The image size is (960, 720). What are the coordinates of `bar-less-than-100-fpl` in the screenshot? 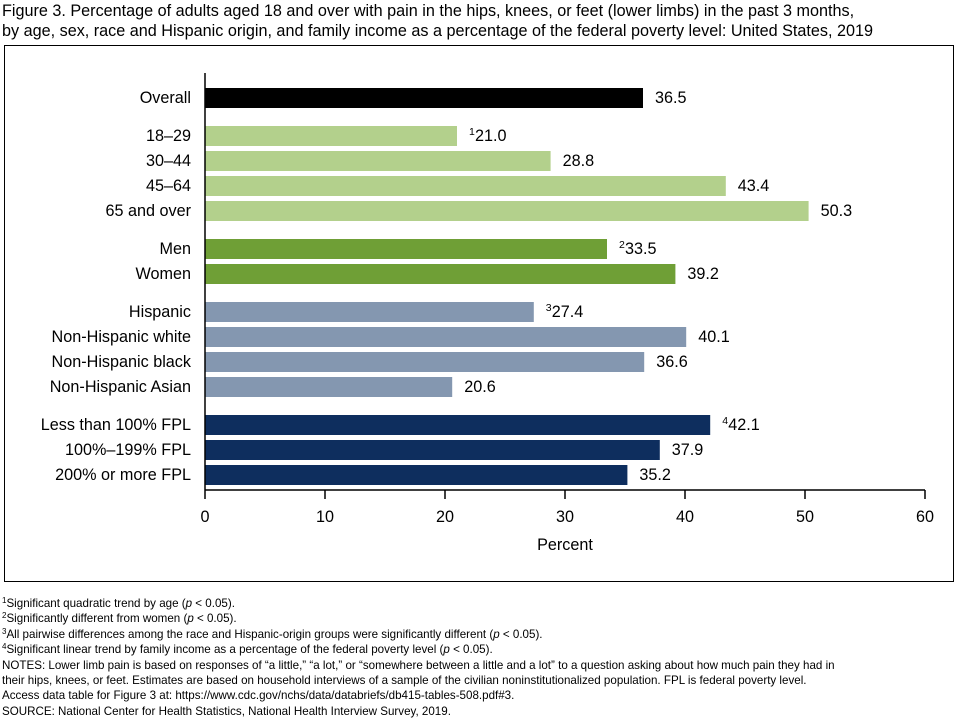 It's located at (458, 425).